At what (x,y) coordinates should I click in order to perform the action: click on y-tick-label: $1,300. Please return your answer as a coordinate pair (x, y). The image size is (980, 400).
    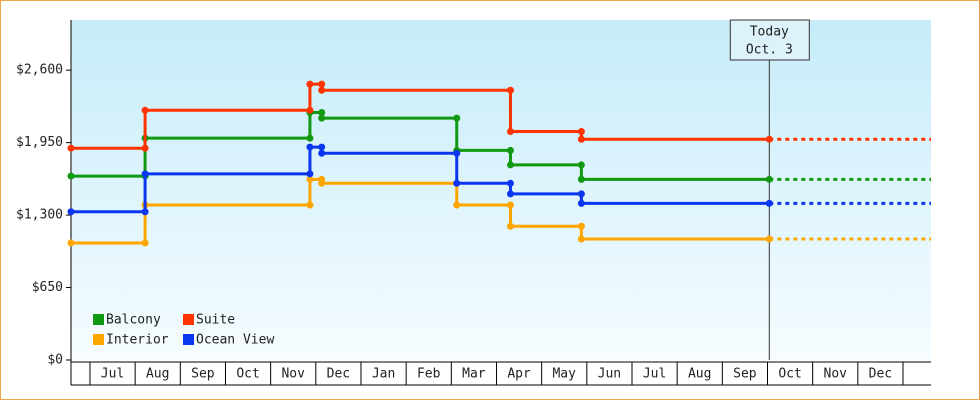
    Looking at the image, I should click on (39, 215).